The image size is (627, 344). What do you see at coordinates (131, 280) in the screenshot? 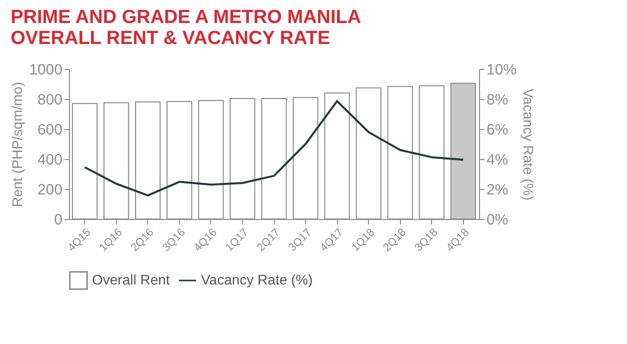
I see `legend-label: Overall Rent` at bounding box center [131, 280].